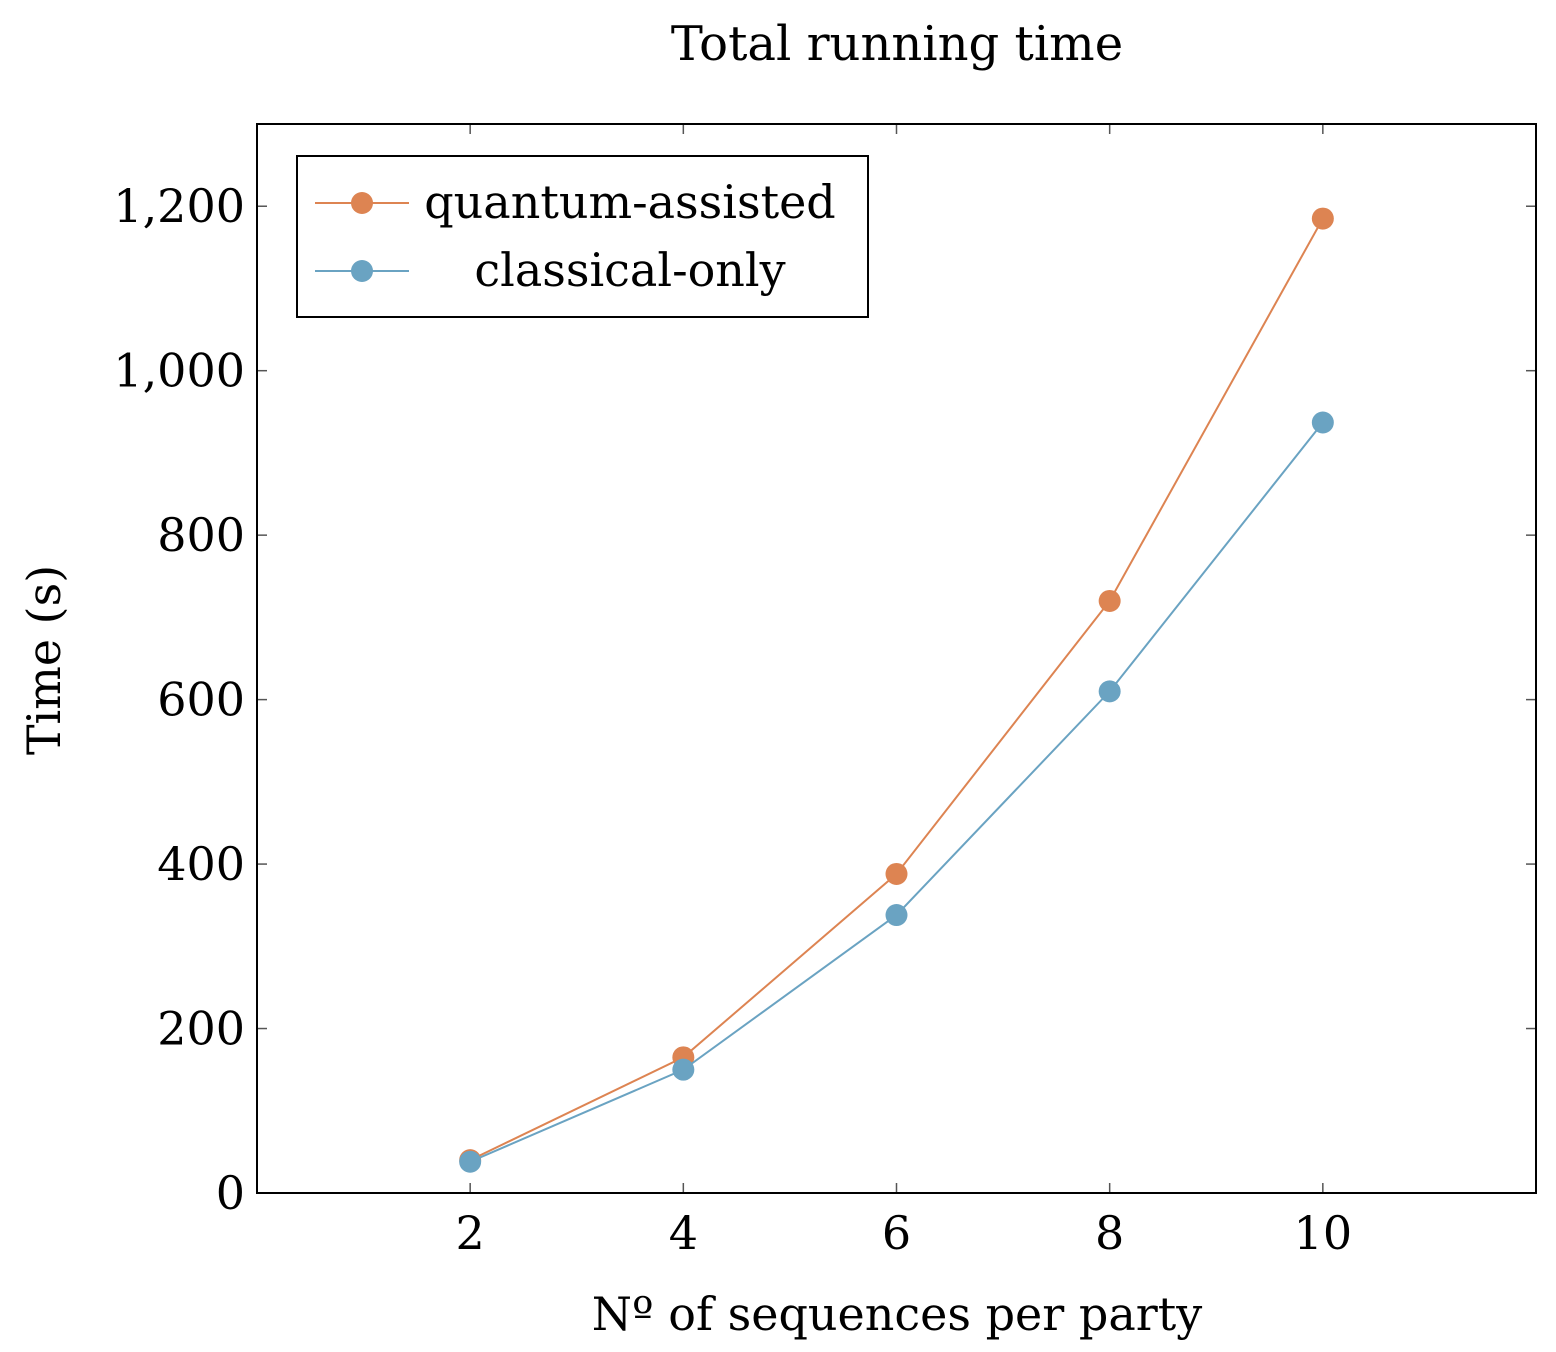  Describe the element at coordinates (362, 203) in the screenshot. I see `legend-marker-quantum-assisted` at that location.